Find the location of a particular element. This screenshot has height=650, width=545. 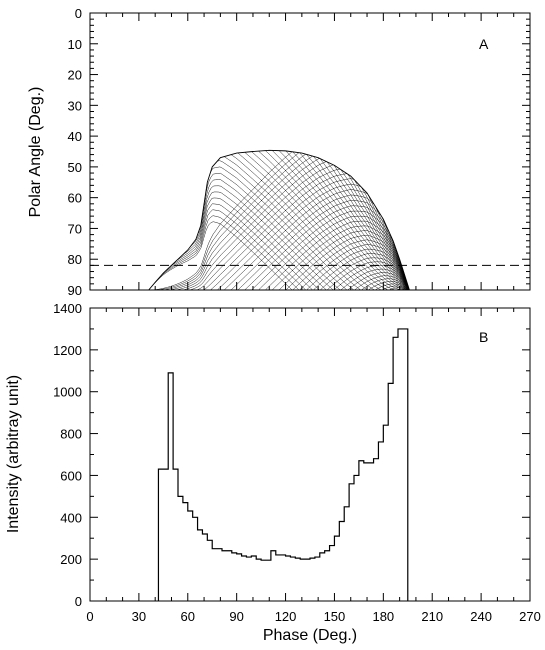

panel-b-x-tick-label: 150 is located at coordinates (335, 616).